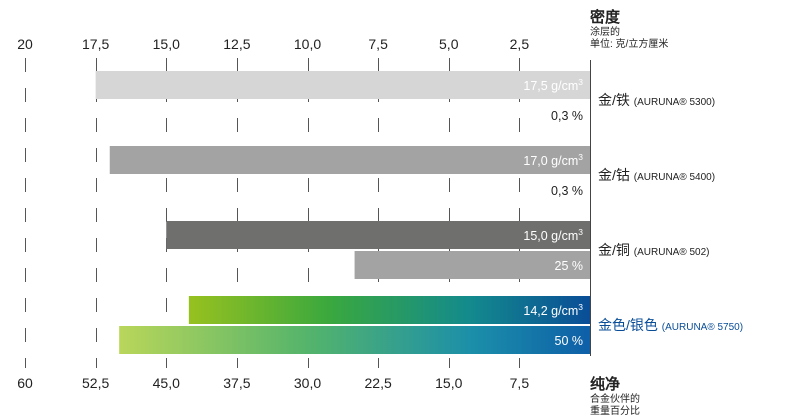  What do you see at coordinates (378, 44) in the screenshot?
I see `top-tick-label: 7,5` at bounding box center [378, 44].